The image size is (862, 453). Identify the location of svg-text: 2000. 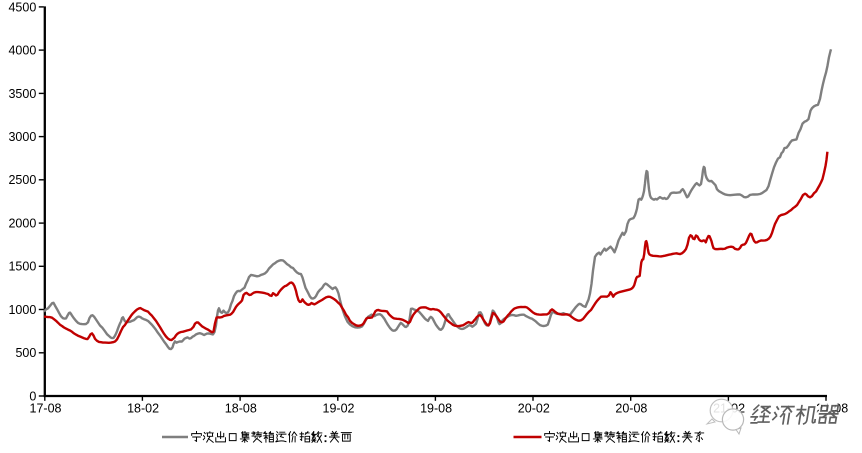
(22, 224).